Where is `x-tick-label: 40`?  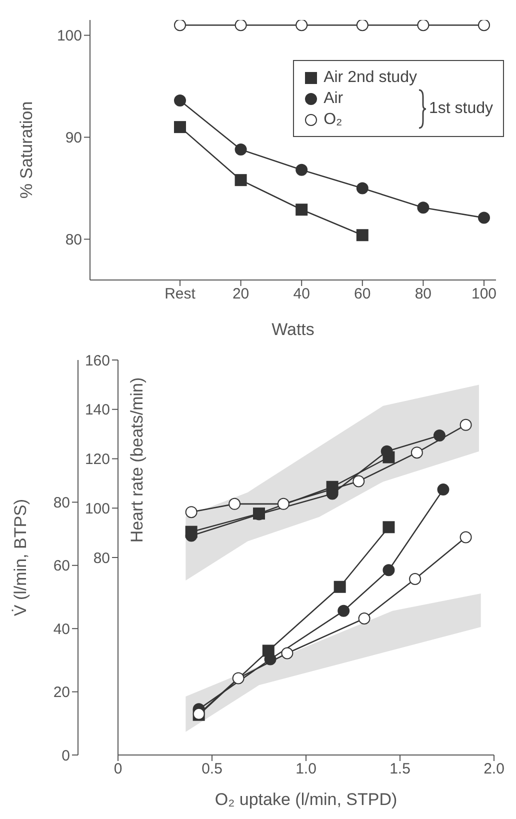
x-tick-label: 40 is located at coordinates (301, 294).